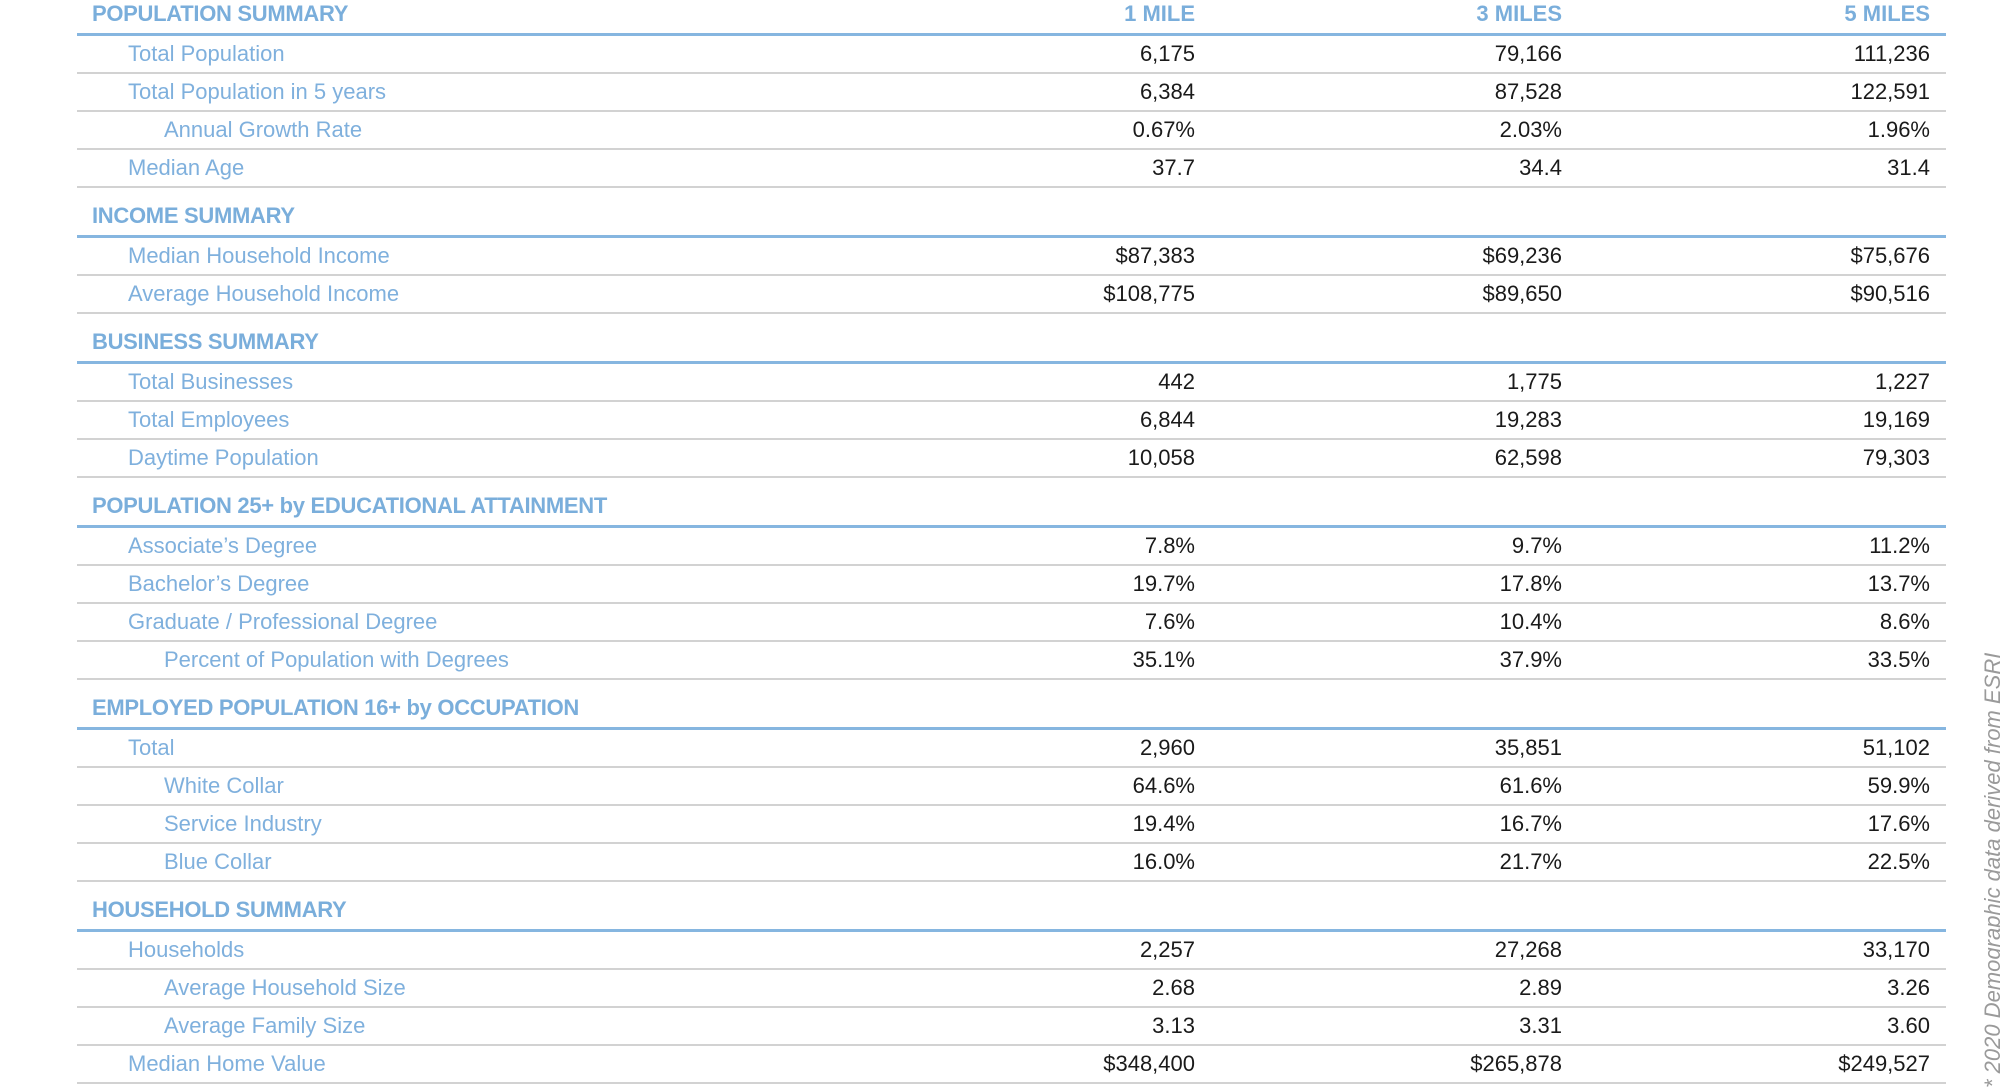 This screenshot has width=2000, height=1088. What do you see at coordinates (1540, 987) in the screenshot?
I see `row-value: 2.89` at bounding box center [1540, 987].